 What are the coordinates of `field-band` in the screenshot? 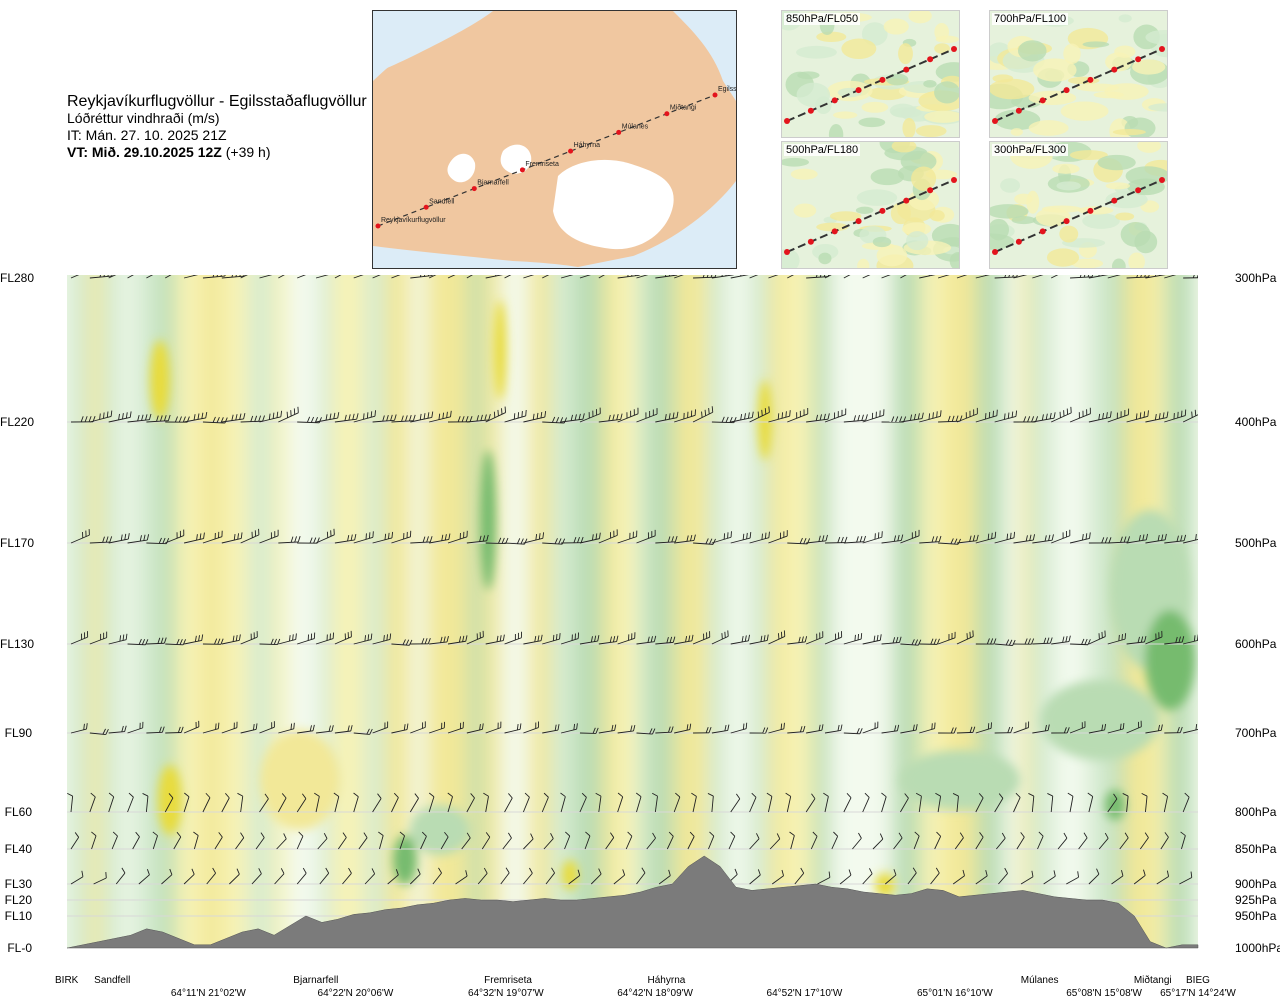 It's located at (351, 611).